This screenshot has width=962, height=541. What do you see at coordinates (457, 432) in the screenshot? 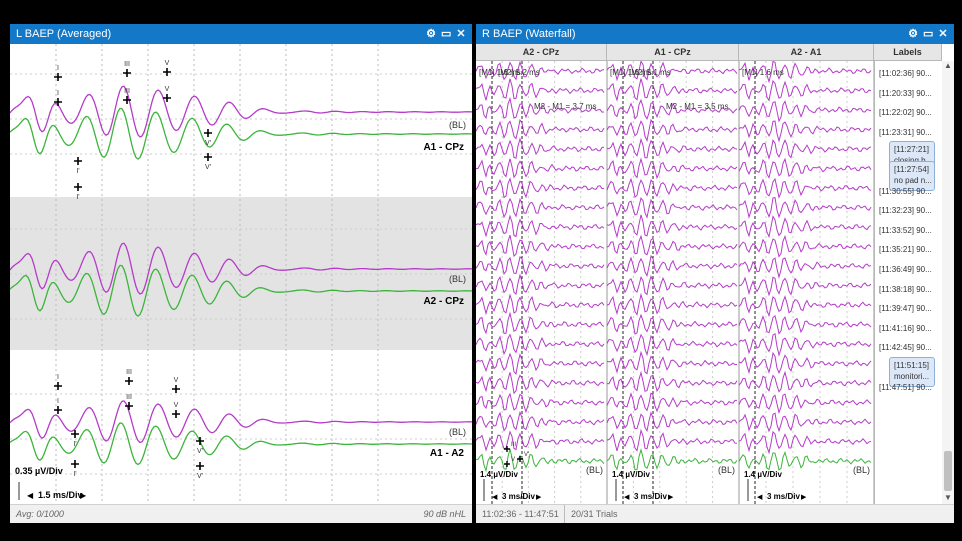
I see `channel3-baseline: (BL)` at bounding box center [457, 432].